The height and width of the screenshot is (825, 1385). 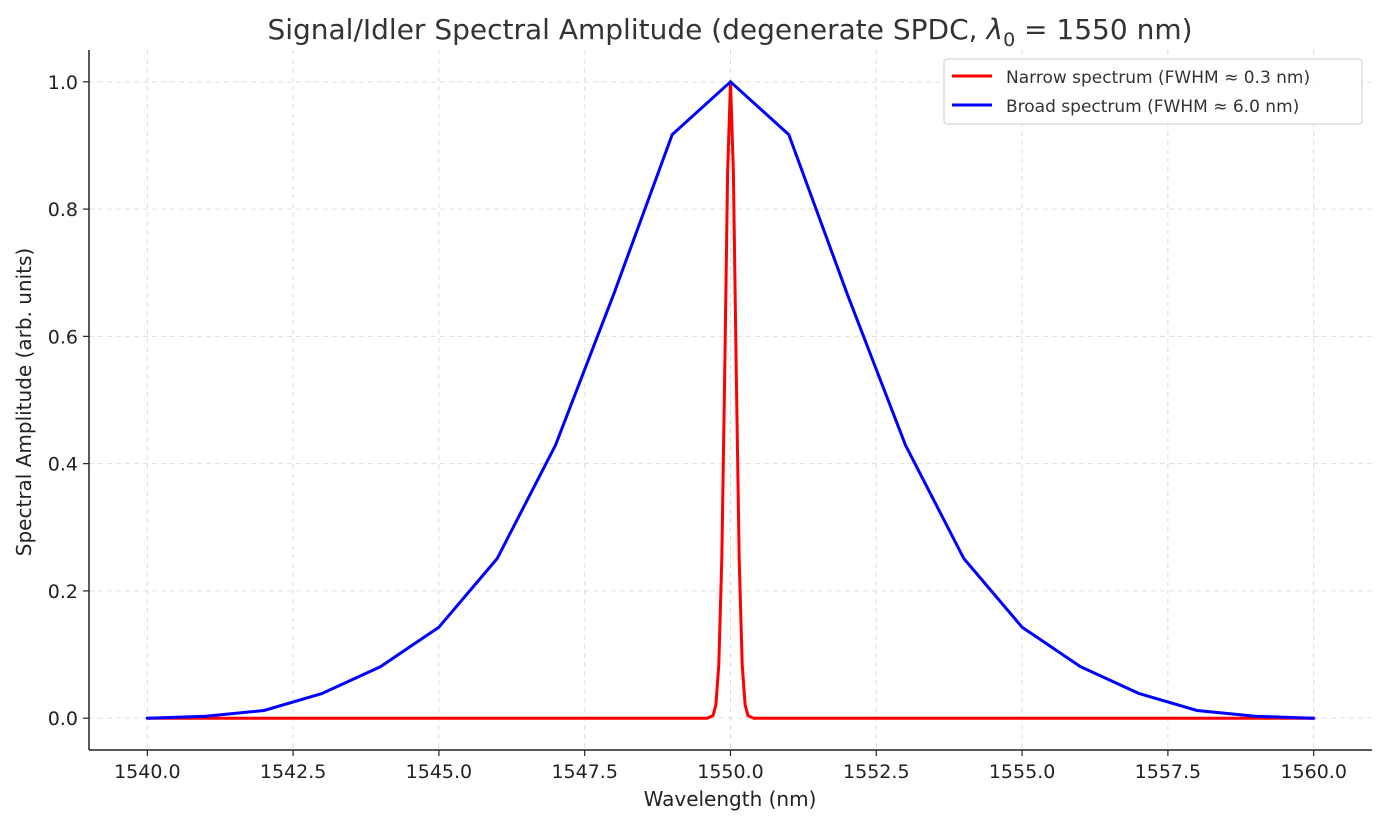 I want to click on y-tick-label: 0.6, so click(x=63, y=337).